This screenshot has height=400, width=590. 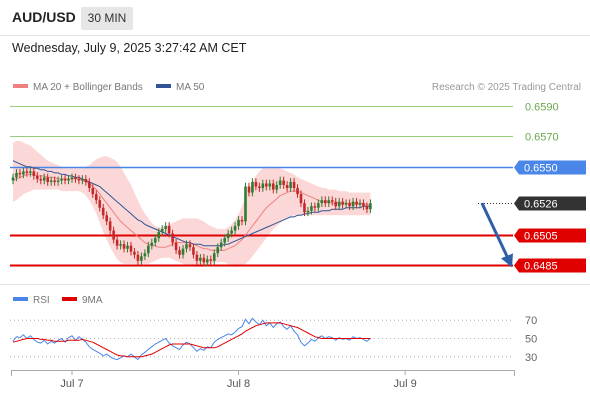 What do you see at coordinates (71, 384) in the screenshot?
I see `x-tick-label: Jul 7` at bounding box center [71, 384].